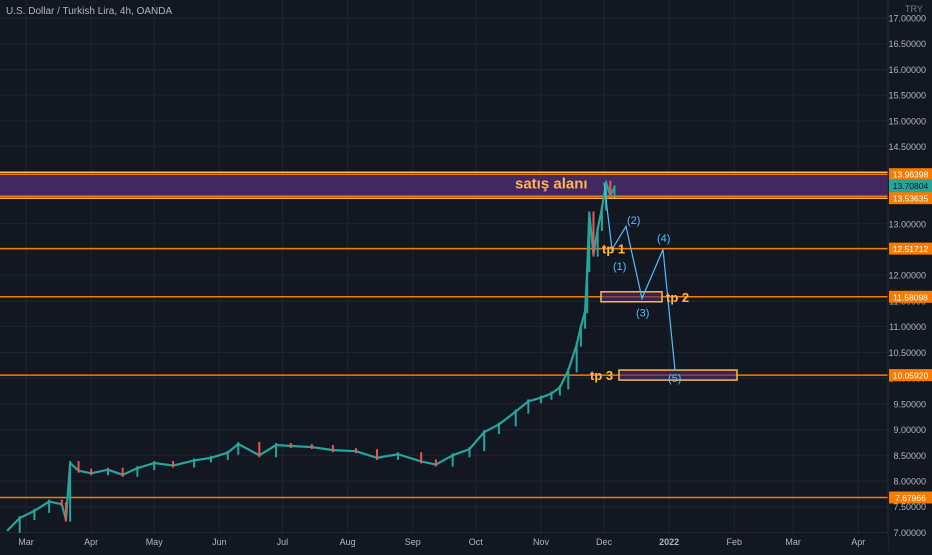 This screenshot has height=555, width=932. I want to click on wave-label: (2), so click(633, 221).